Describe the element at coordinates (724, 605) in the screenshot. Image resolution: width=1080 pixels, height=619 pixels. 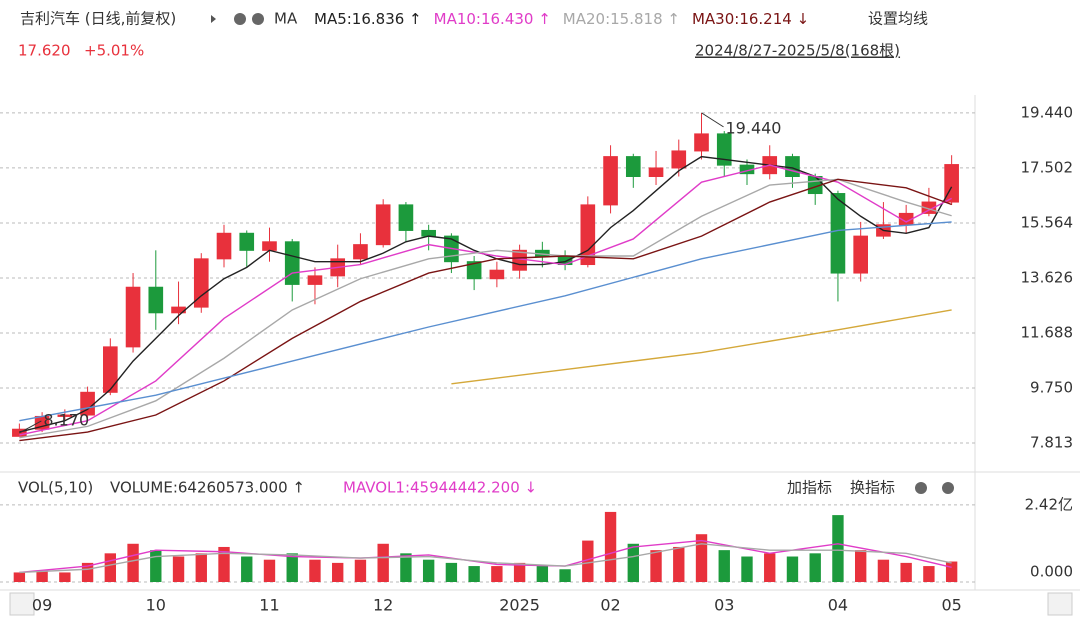
I see `x-tick-label: 03` at that location.